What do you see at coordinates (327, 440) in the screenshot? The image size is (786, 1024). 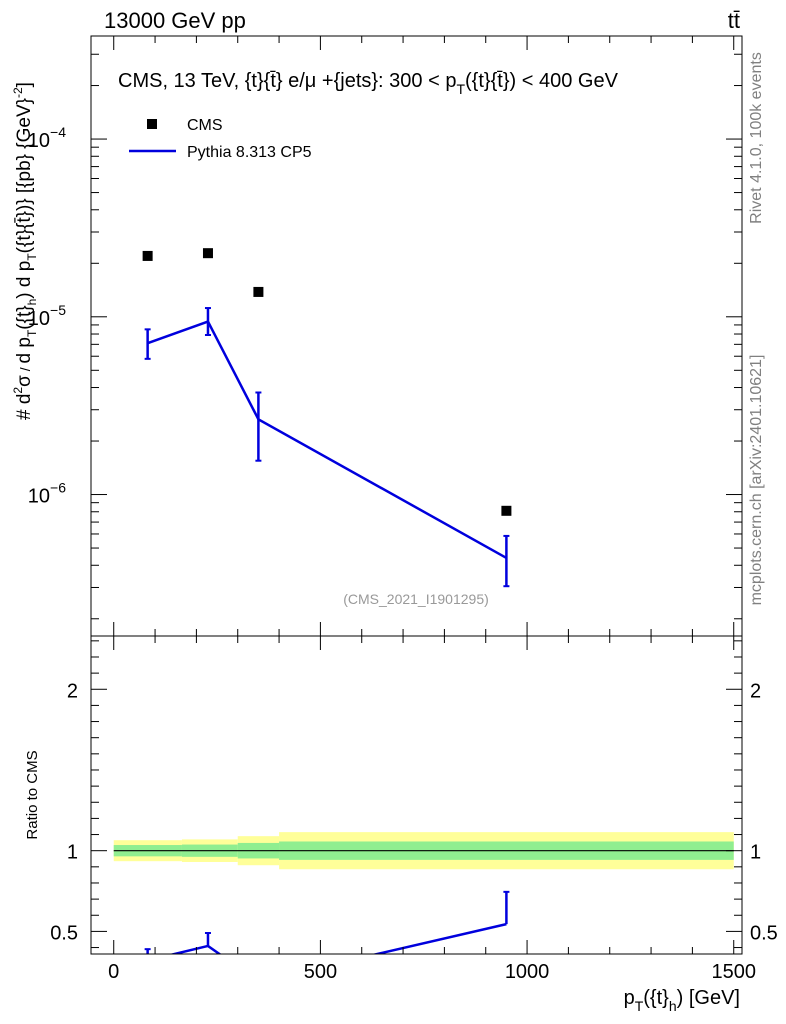 I see `pythia-curve` at bounding box center [327, 440].